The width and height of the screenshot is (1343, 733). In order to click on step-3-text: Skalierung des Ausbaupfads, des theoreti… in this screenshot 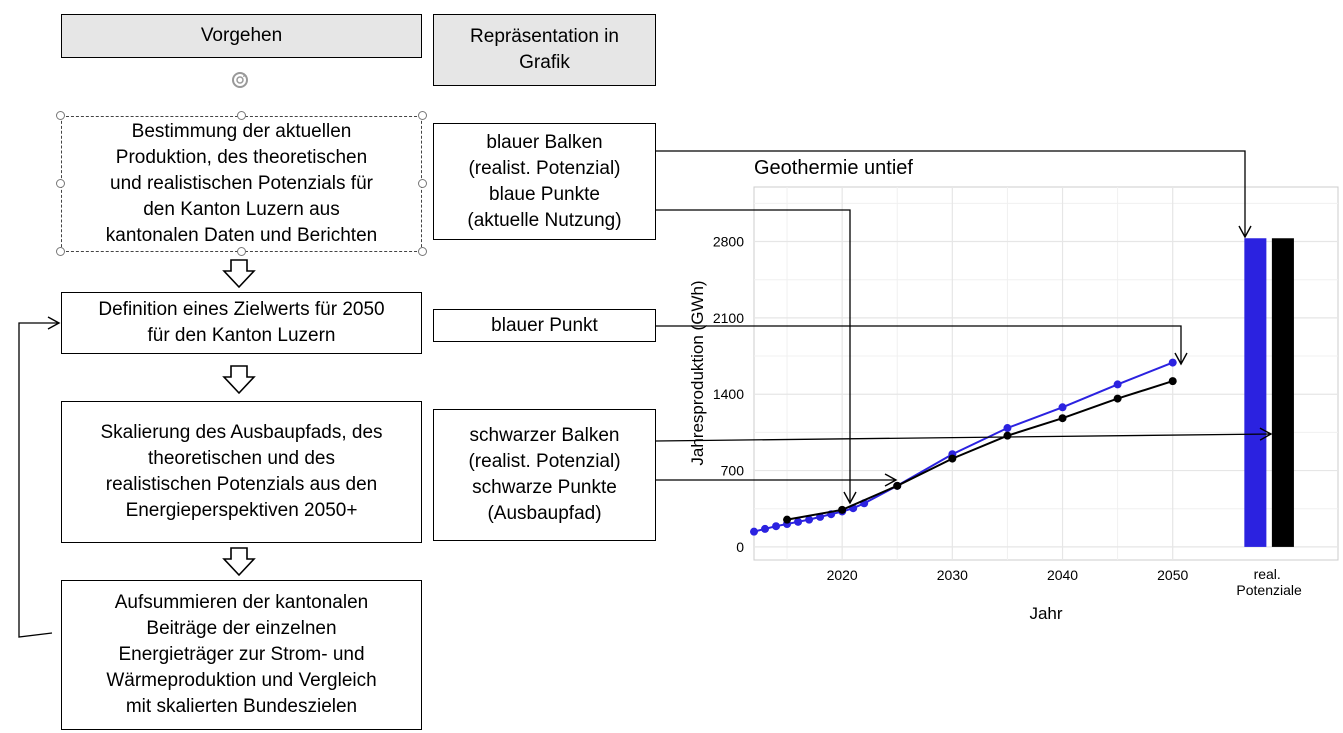, I will do `click(241, 471)`.